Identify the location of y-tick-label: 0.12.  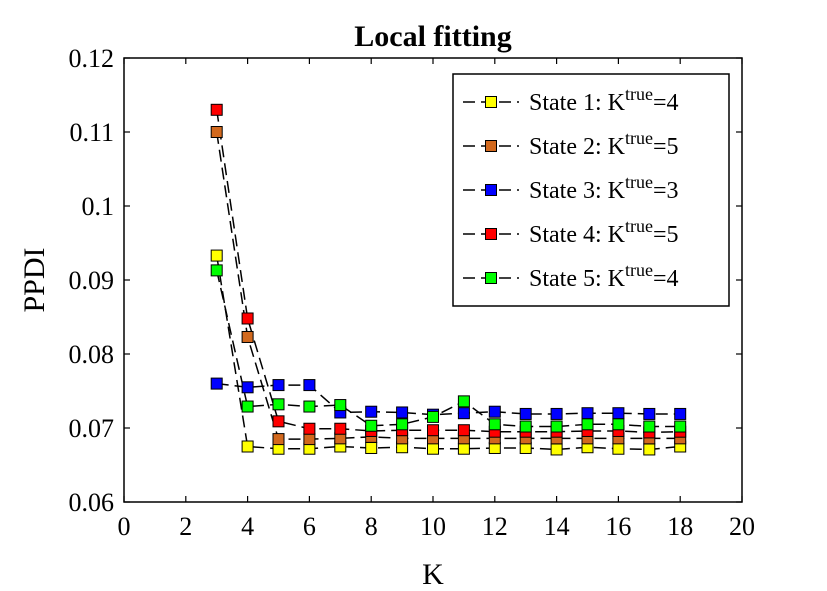
(92, 58).